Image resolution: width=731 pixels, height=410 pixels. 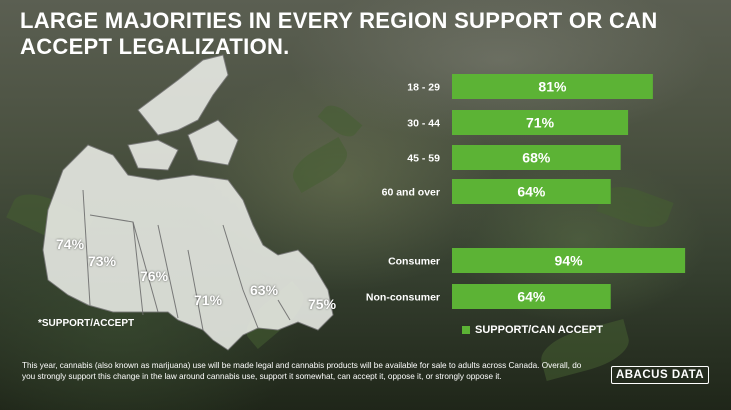 What do you see at coordinates (86, 323) in the screenshot?
I see `map-footnote: *SUPPORT/ACCEPT` at bounding box center [86, 323].